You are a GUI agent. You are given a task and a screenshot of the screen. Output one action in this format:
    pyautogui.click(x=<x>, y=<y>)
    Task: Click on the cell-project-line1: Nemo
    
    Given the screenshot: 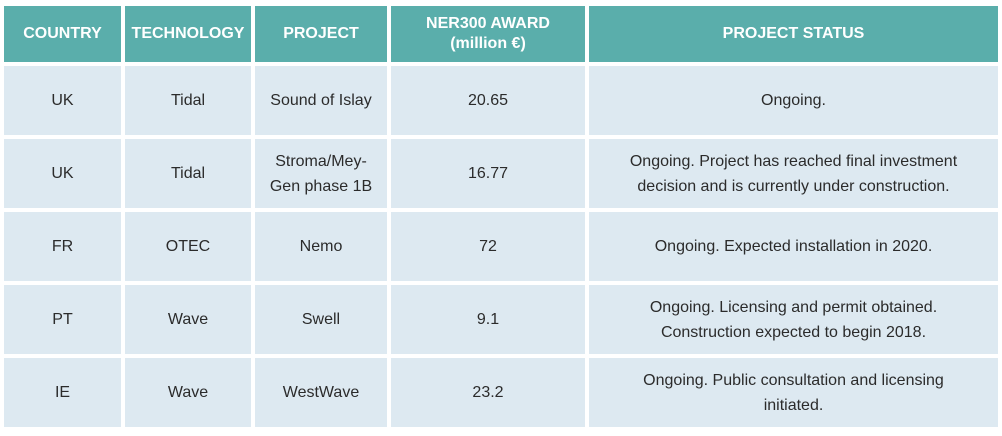 What is the action you would take?
    pyautogui.click(x=321, y=246)
    